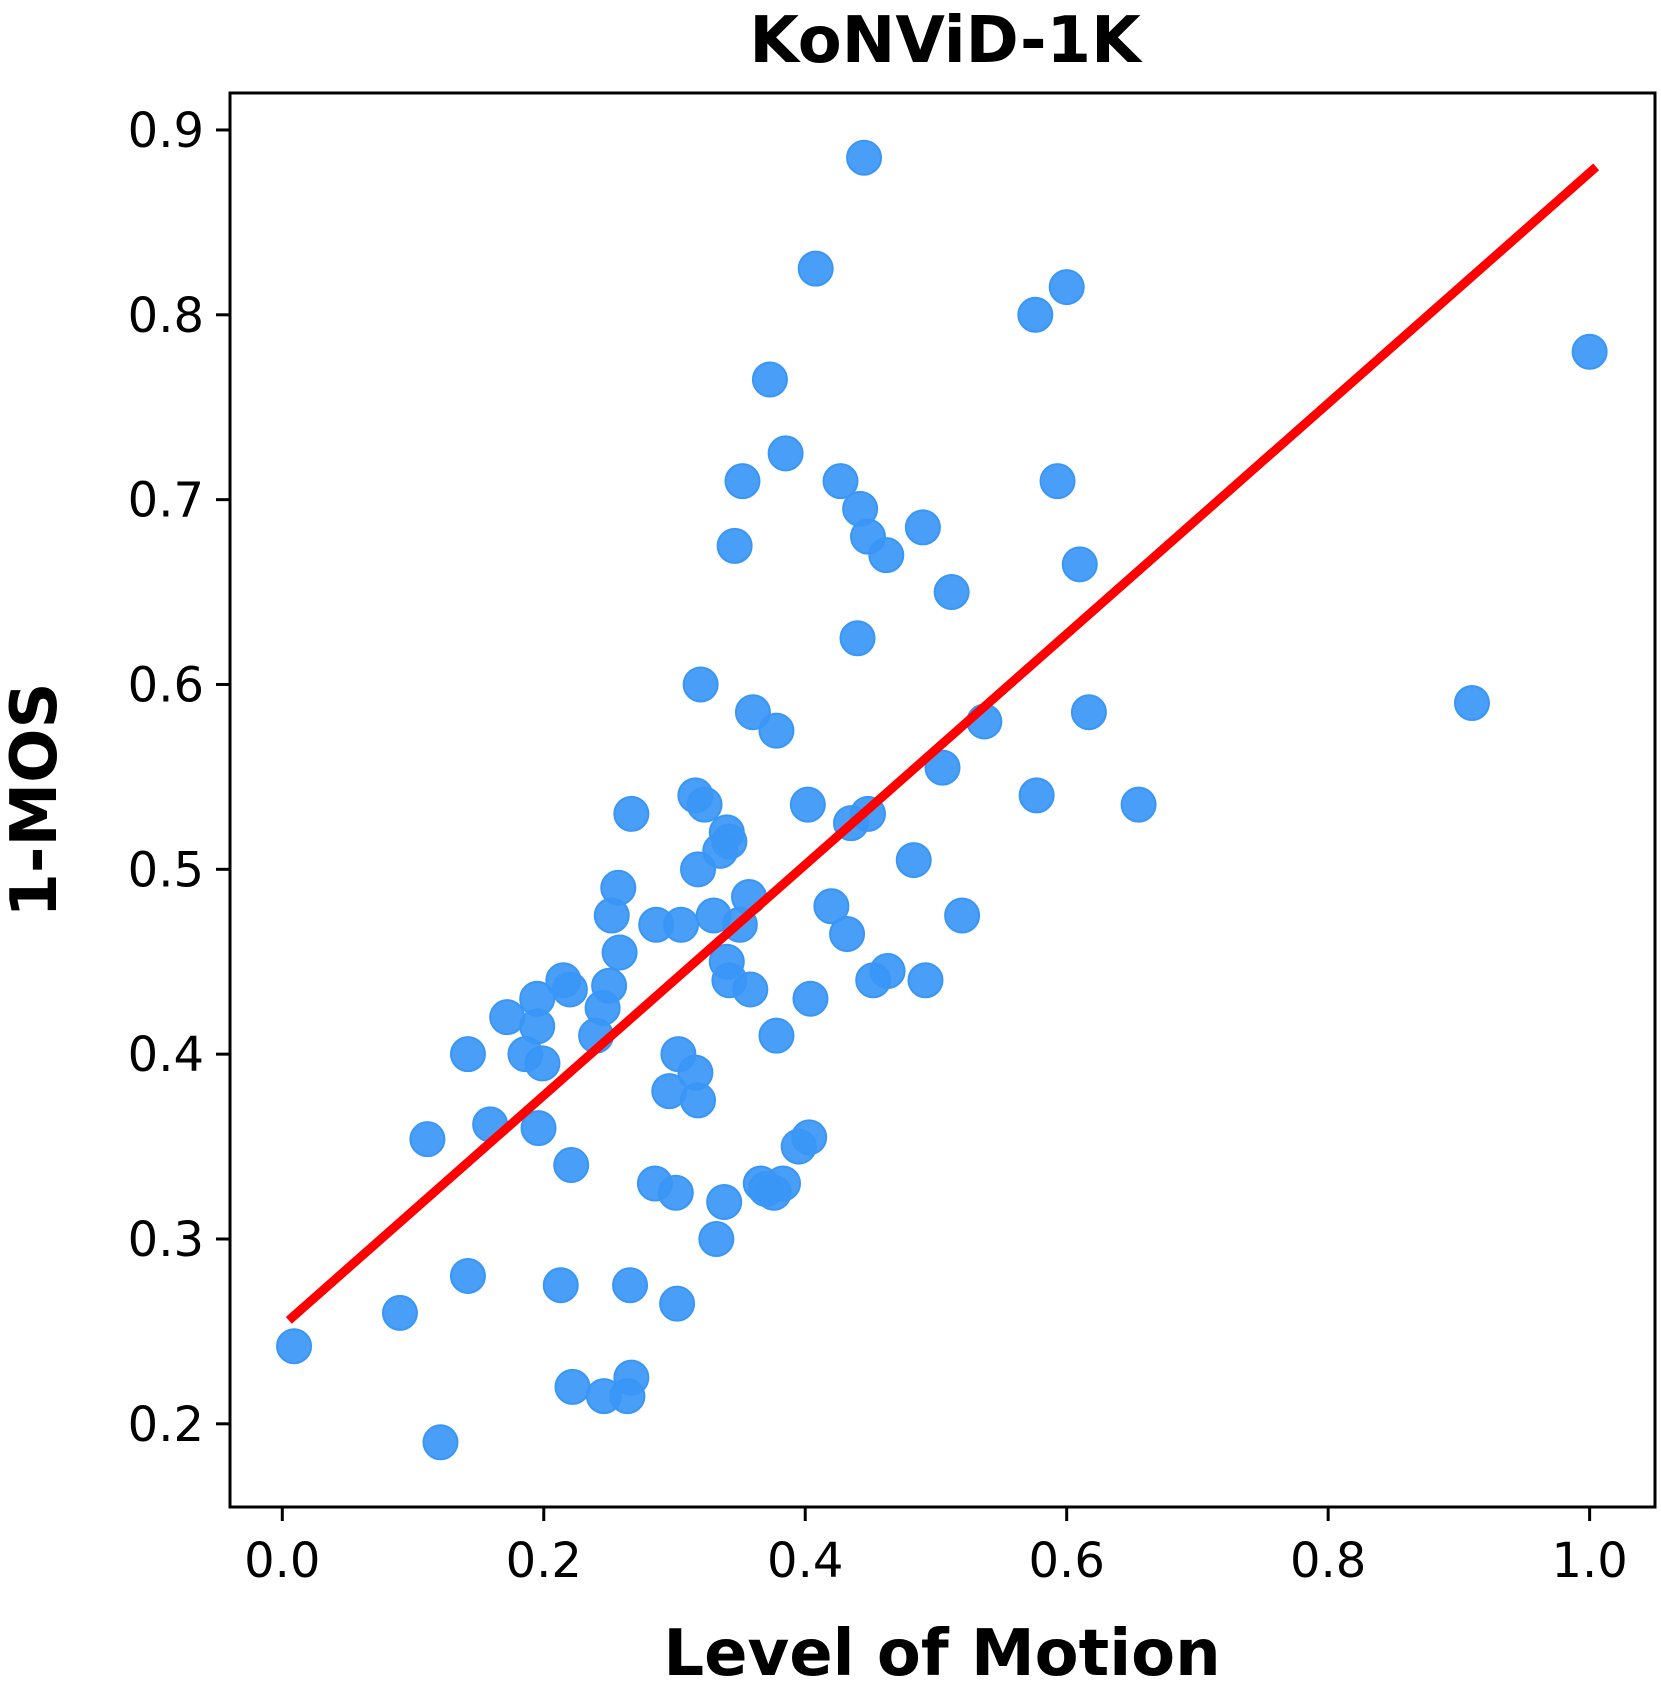  I want to click on y-tick-label: 0.8, so click(166, 316).